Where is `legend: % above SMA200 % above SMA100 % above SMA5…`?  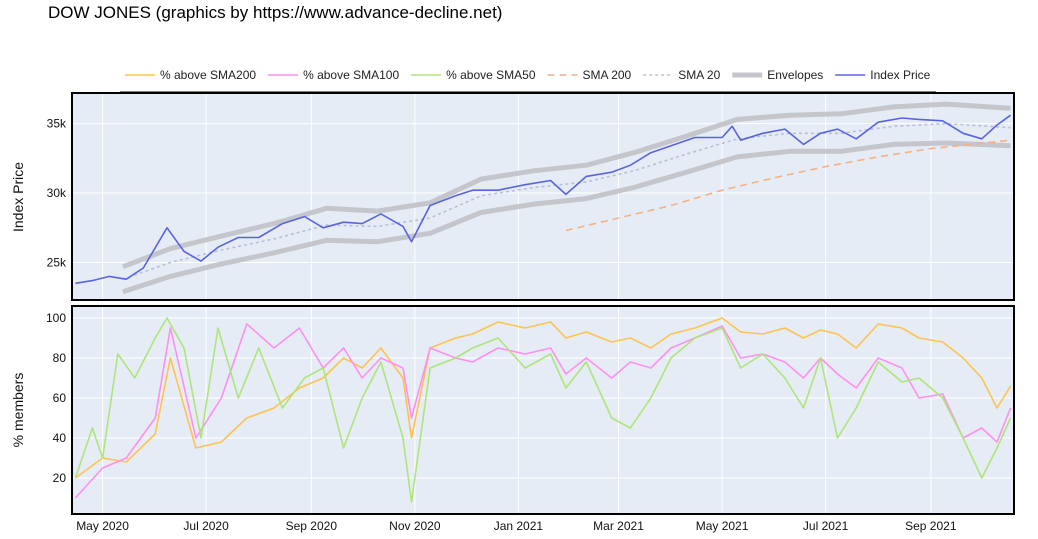
legend: % above SMA200 % above SMA100 % above SMA5… is located at coordinates (528, 80).